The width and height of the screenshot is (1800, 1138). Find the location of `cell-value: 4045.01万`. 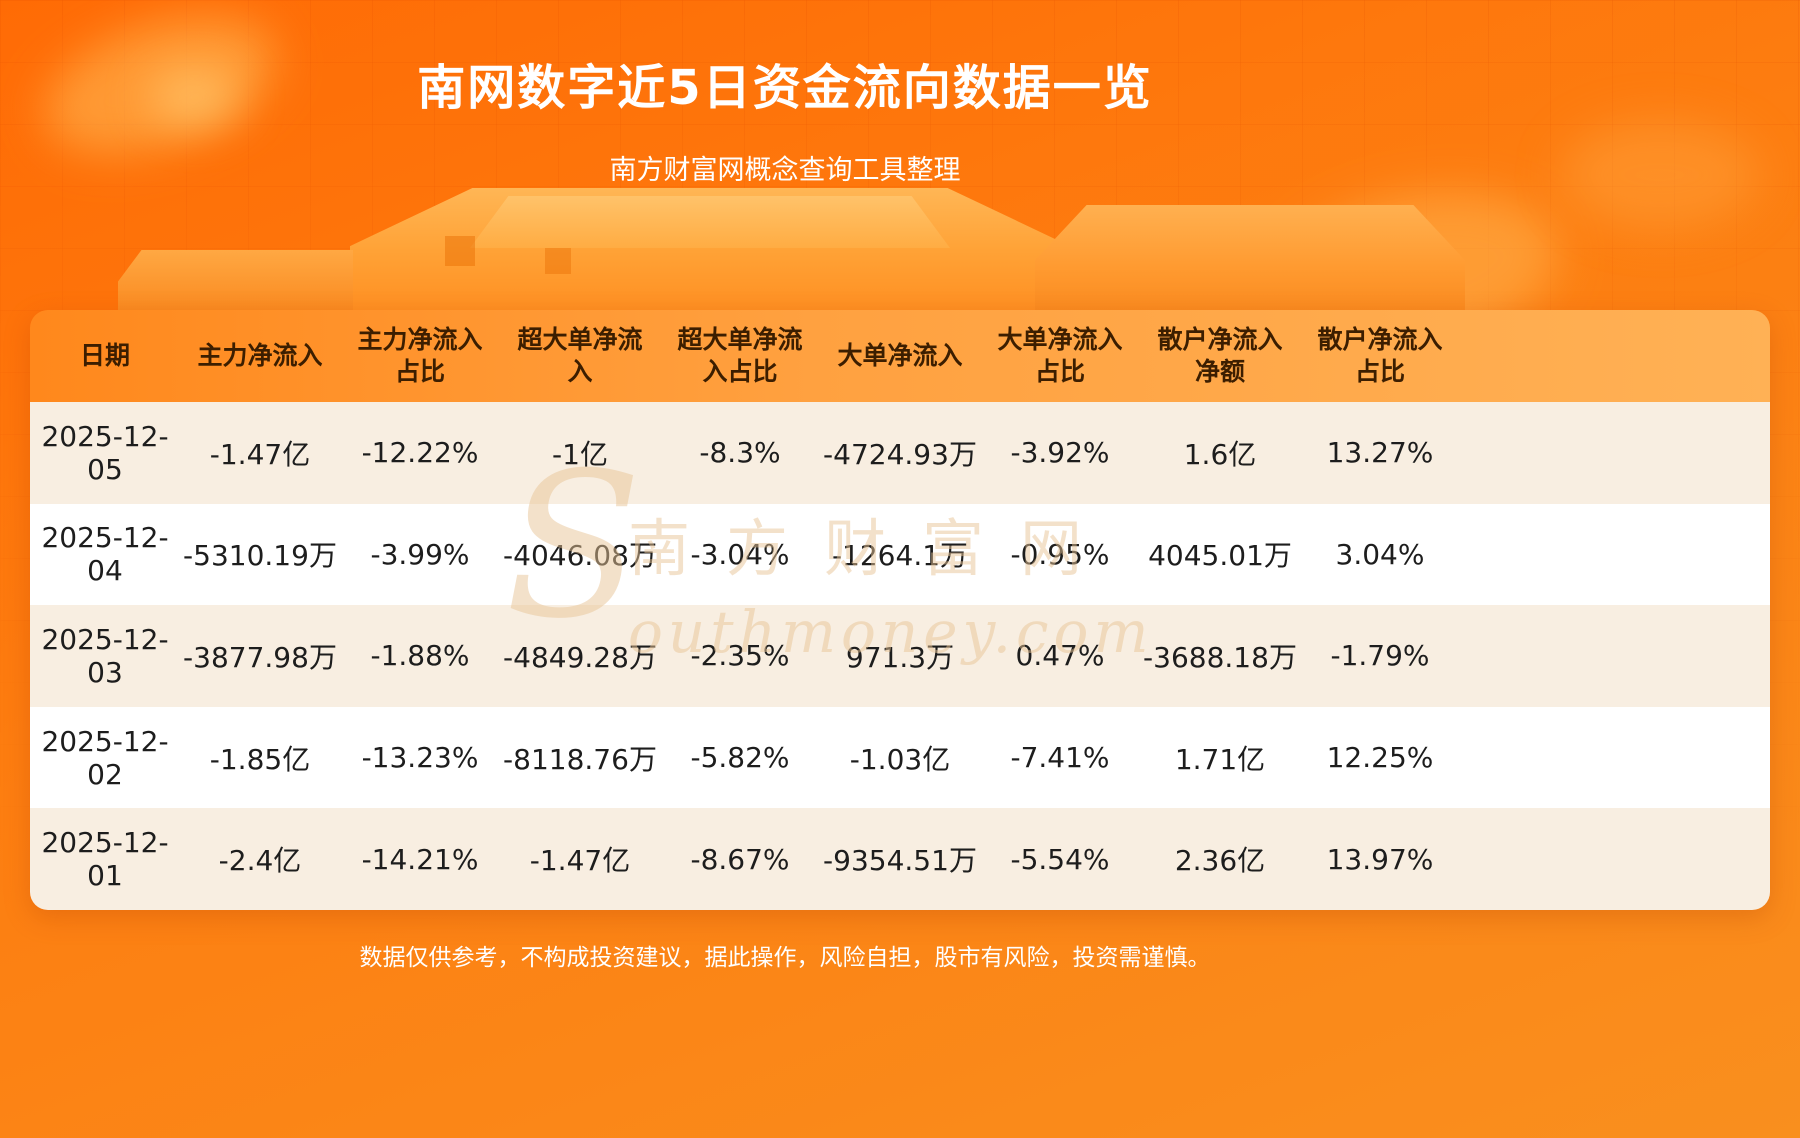

cell-value: 4045.01万 is located at coordinates (1220, 556).